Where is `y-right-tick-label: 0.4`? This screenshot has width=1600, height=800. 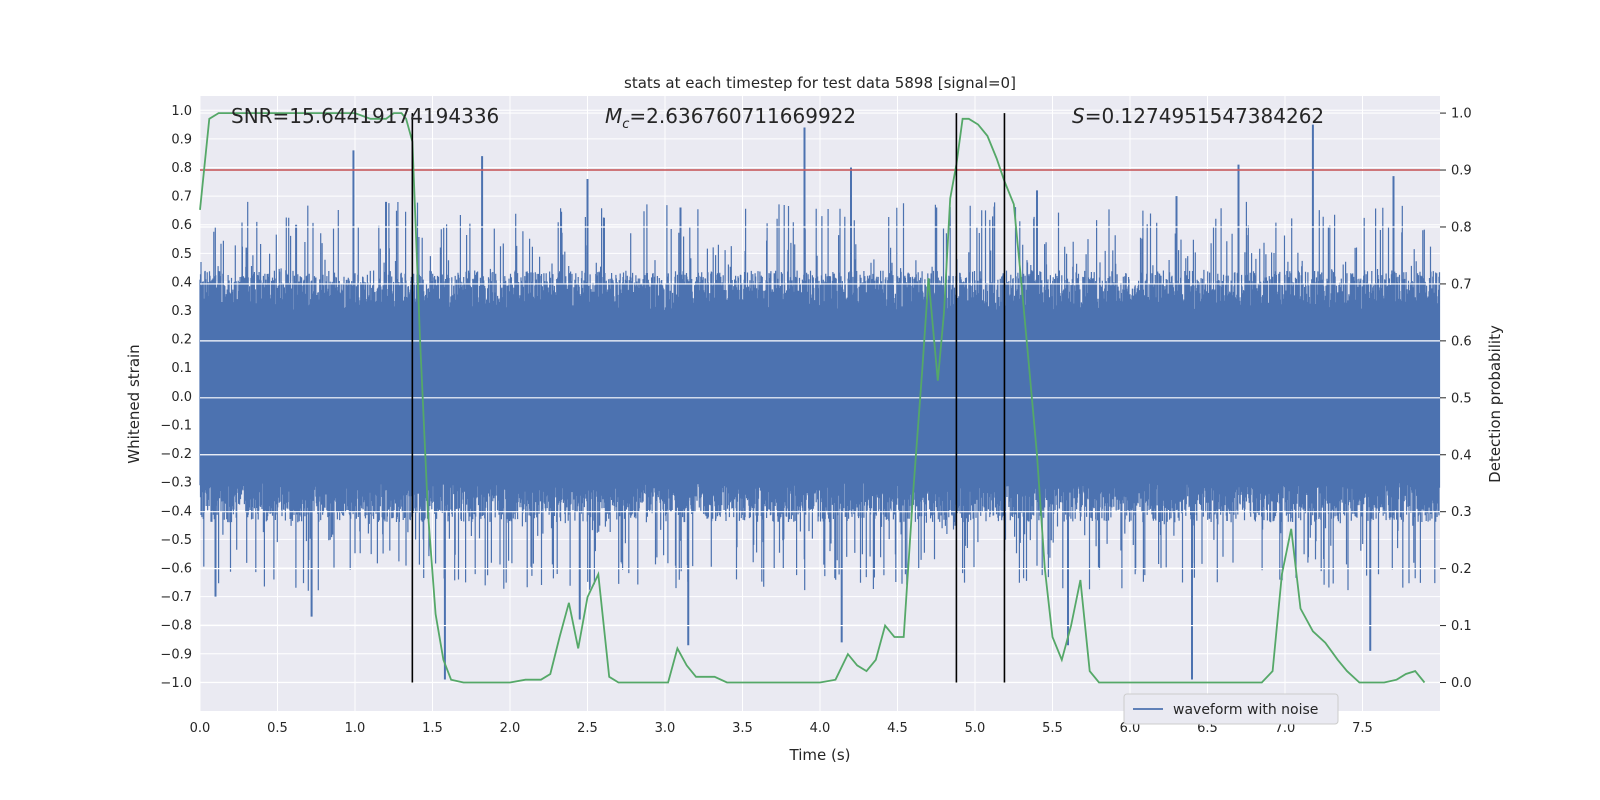
y-right-tick-label: 0.4 is located at coordinates (1461, 455).